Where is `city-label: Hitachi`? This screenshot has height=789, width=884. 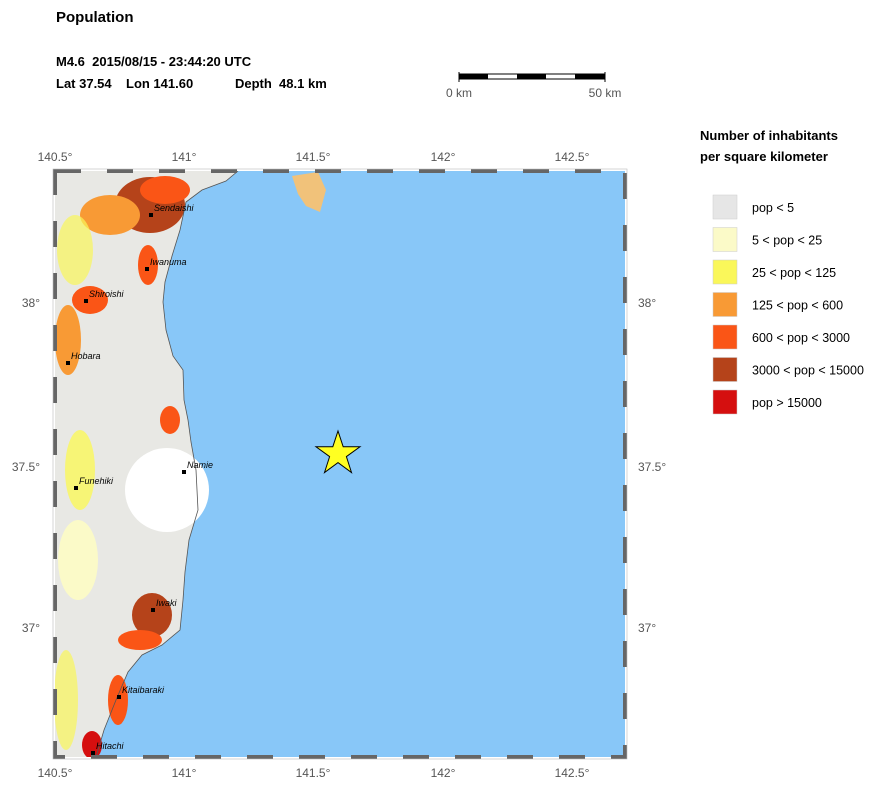
city-label: Hitachi is located at coordinates (110, 746).